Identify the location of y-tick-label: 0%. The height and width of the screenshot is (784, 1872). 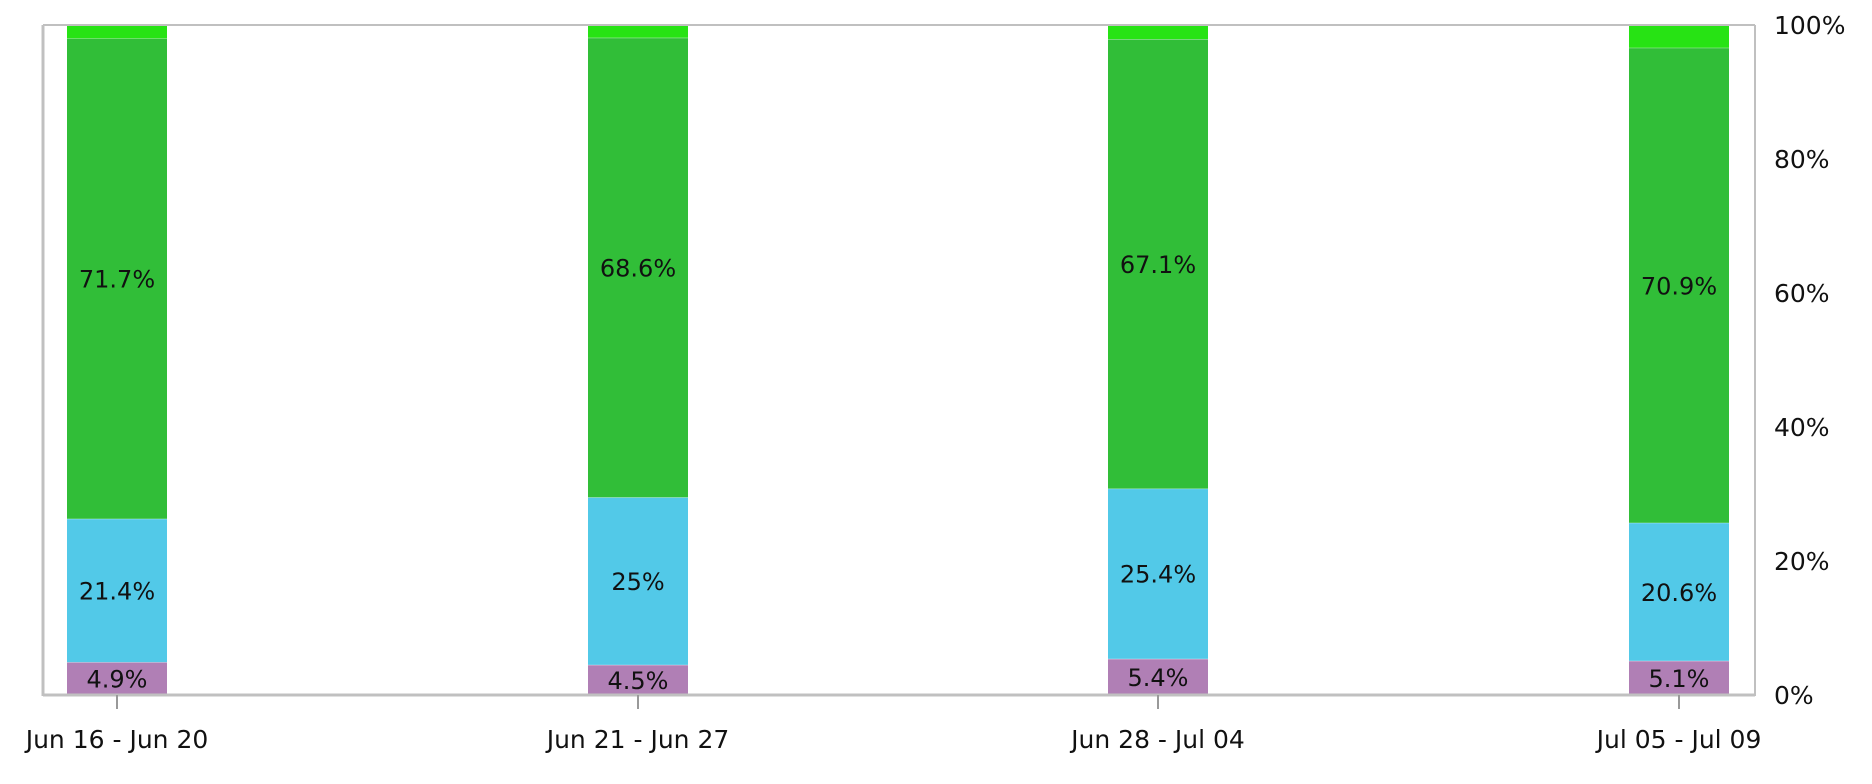
(1794, 695).